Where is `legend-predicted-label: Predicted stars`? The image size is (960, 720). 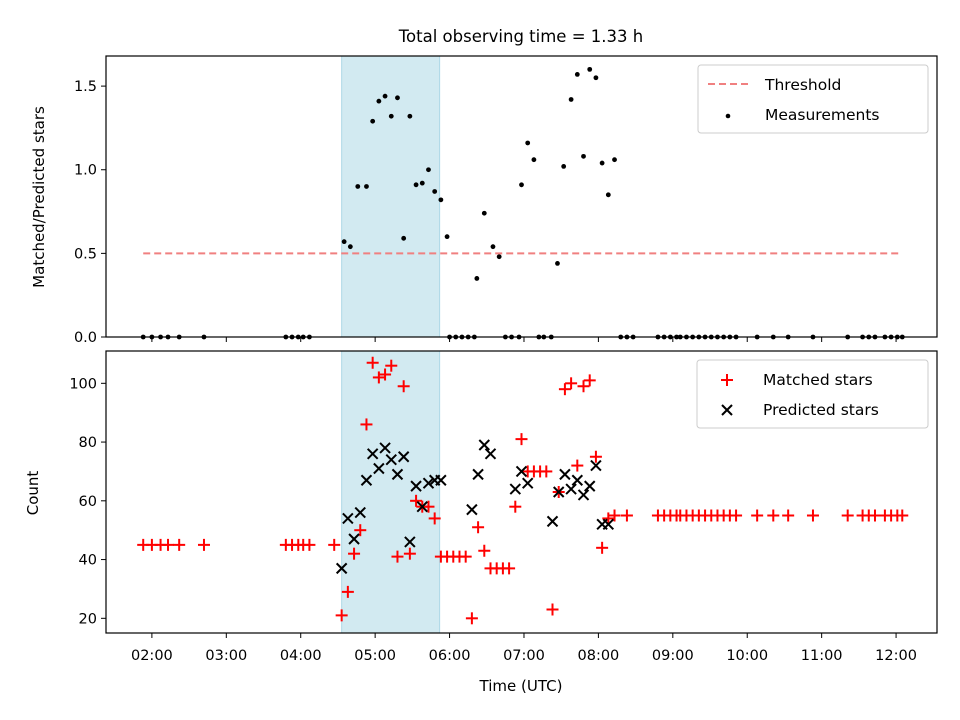
legend-predicted-label: Predicted stars is located at coordinates (821, 410).